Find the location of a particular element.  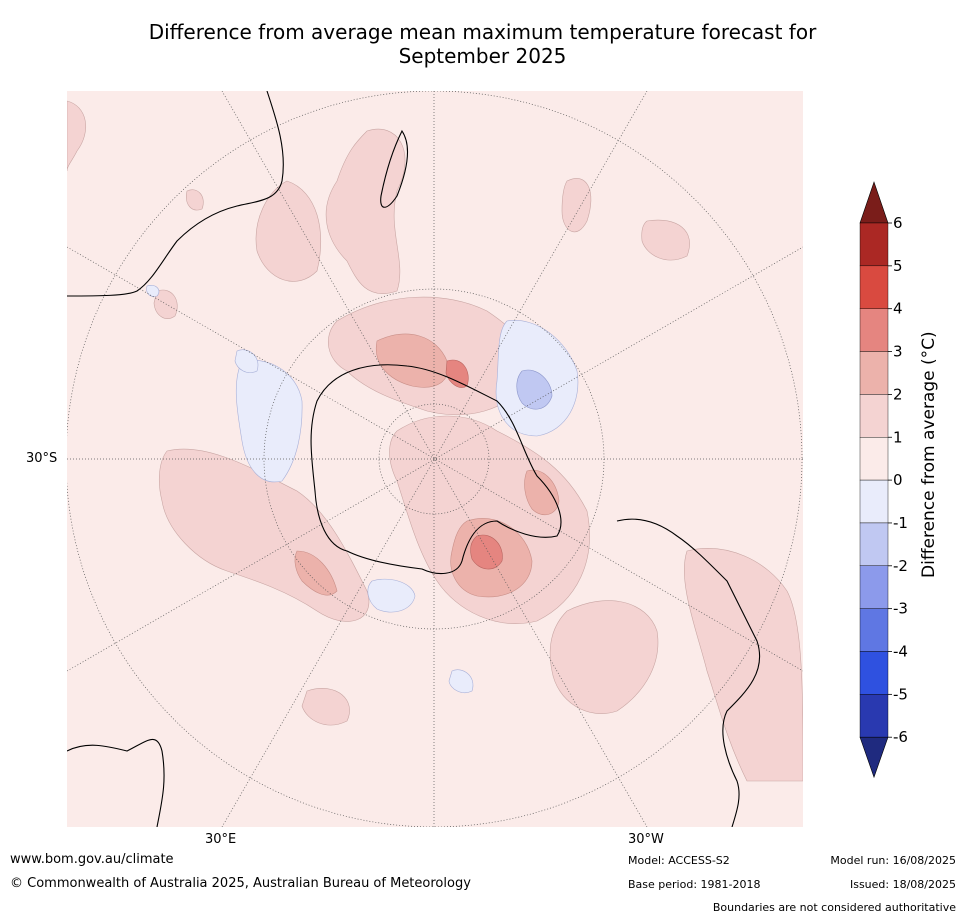

australia-coast is located at coordinates (116, 783).